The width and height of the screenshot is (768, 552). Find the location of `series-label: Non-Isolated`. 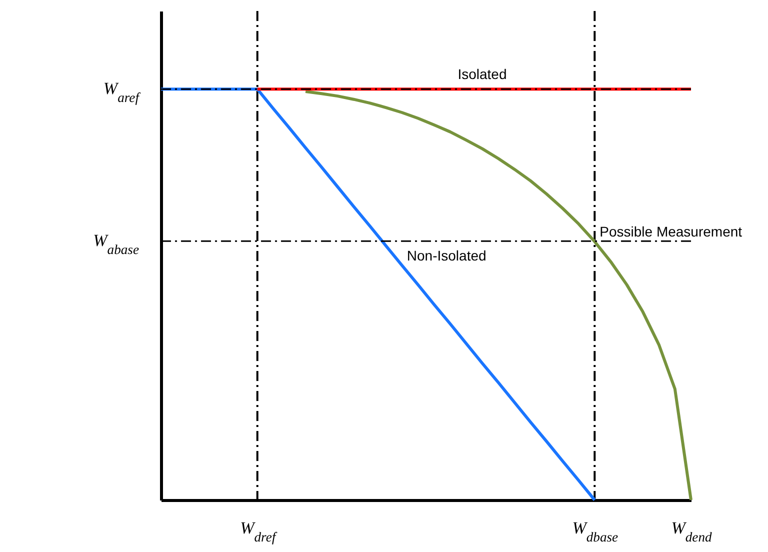

series-label: Non-Isolated is located at coordinates (446, 255).